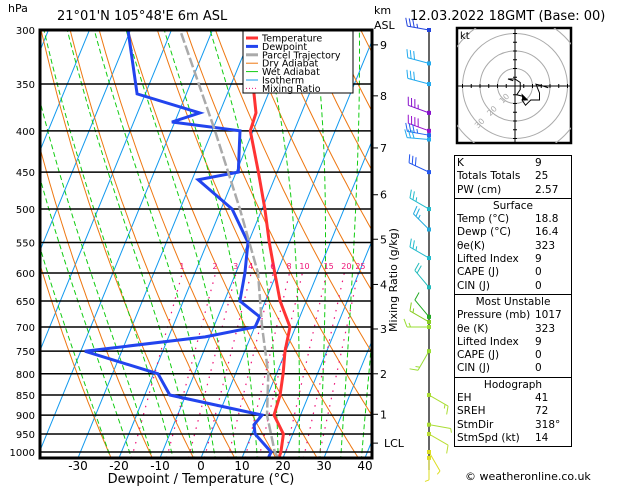  What do you see at coordinates (78, 466) in the screenshot?
I see `temp-tick-label: -30` at bounding box center [78, 466].